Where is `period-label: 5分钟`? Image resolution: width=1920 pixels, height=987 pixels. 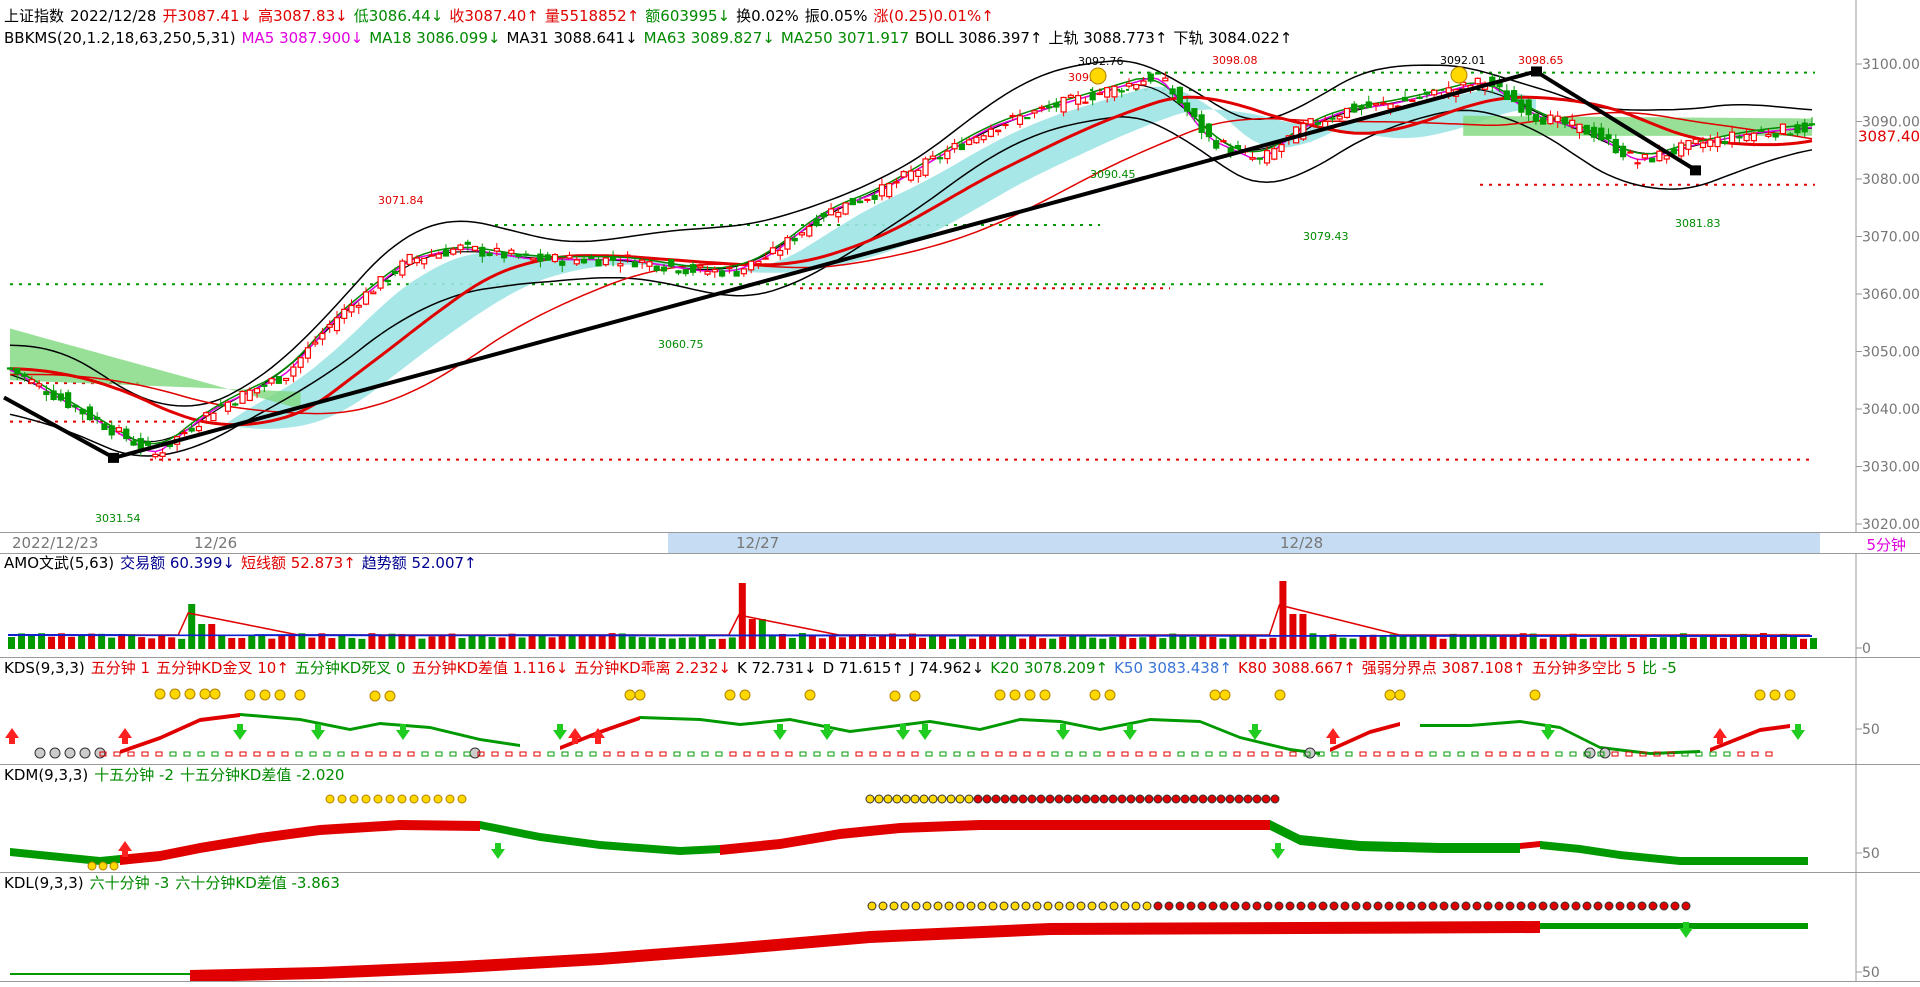
period-label: 5分钟 is located at coordinates (1886, 545).